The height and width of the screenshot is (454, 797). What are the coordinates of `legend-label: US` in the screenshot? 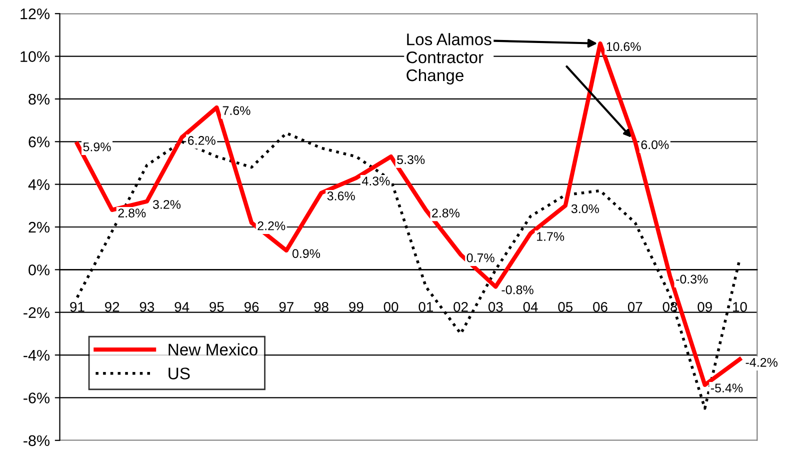 It's located at (179, 374).